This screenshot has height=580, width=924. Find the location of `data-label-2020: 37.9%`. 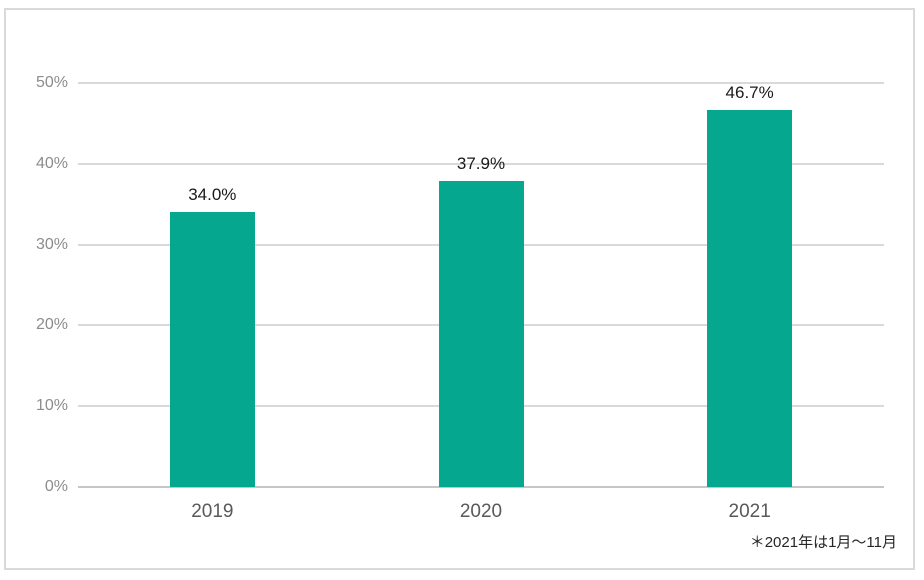

data-label-2020: 37.9% is located at coordinates (481, 163).